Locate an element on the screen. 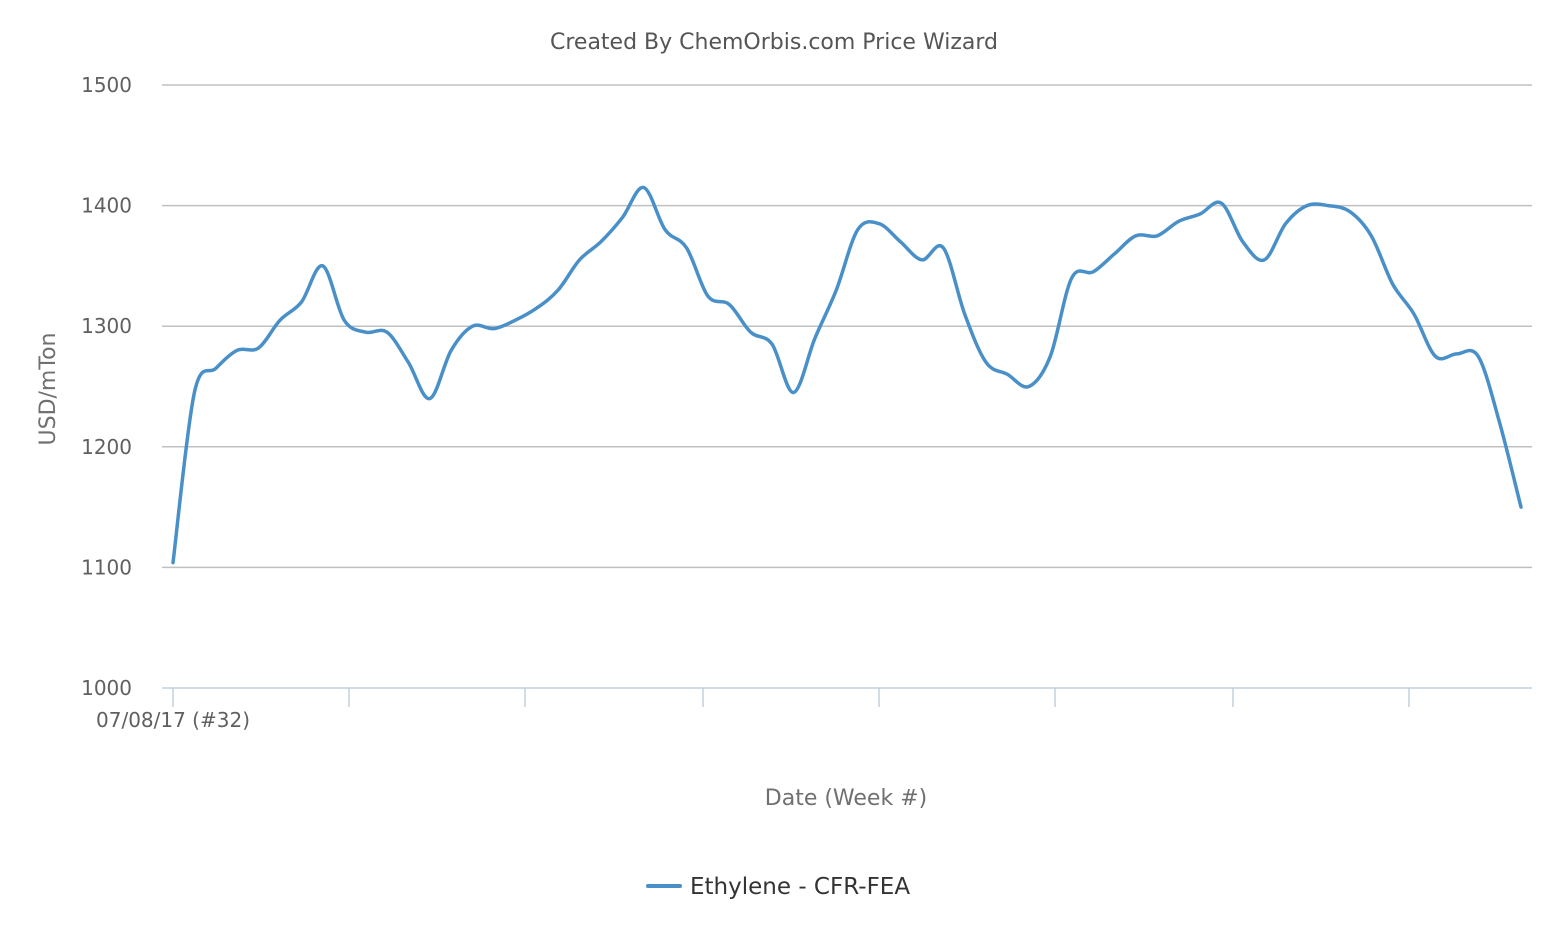 The height and width of the screenshot is (934, 1552). y-tick-label: 1200 is located at coordinates (106, 447).